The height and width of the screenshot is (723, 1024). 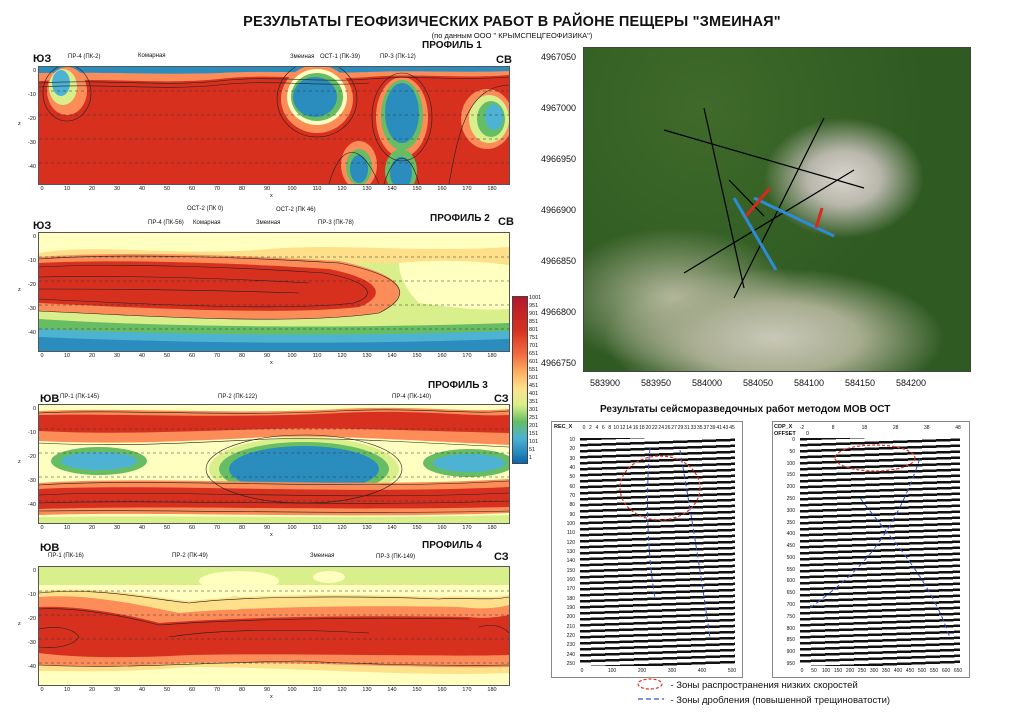 I want to click on profile-1-marker: ПР-3 (ПК-12), so click(x=398, y=57).